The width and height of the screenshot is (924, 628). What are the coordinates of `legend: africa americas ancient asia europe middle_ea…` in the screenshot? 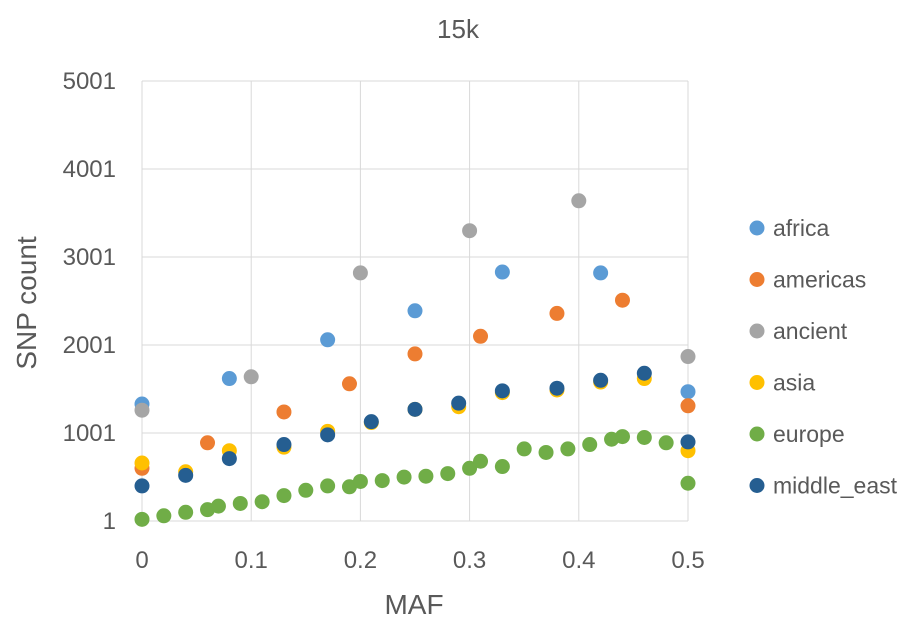 It's located at (823, 357).